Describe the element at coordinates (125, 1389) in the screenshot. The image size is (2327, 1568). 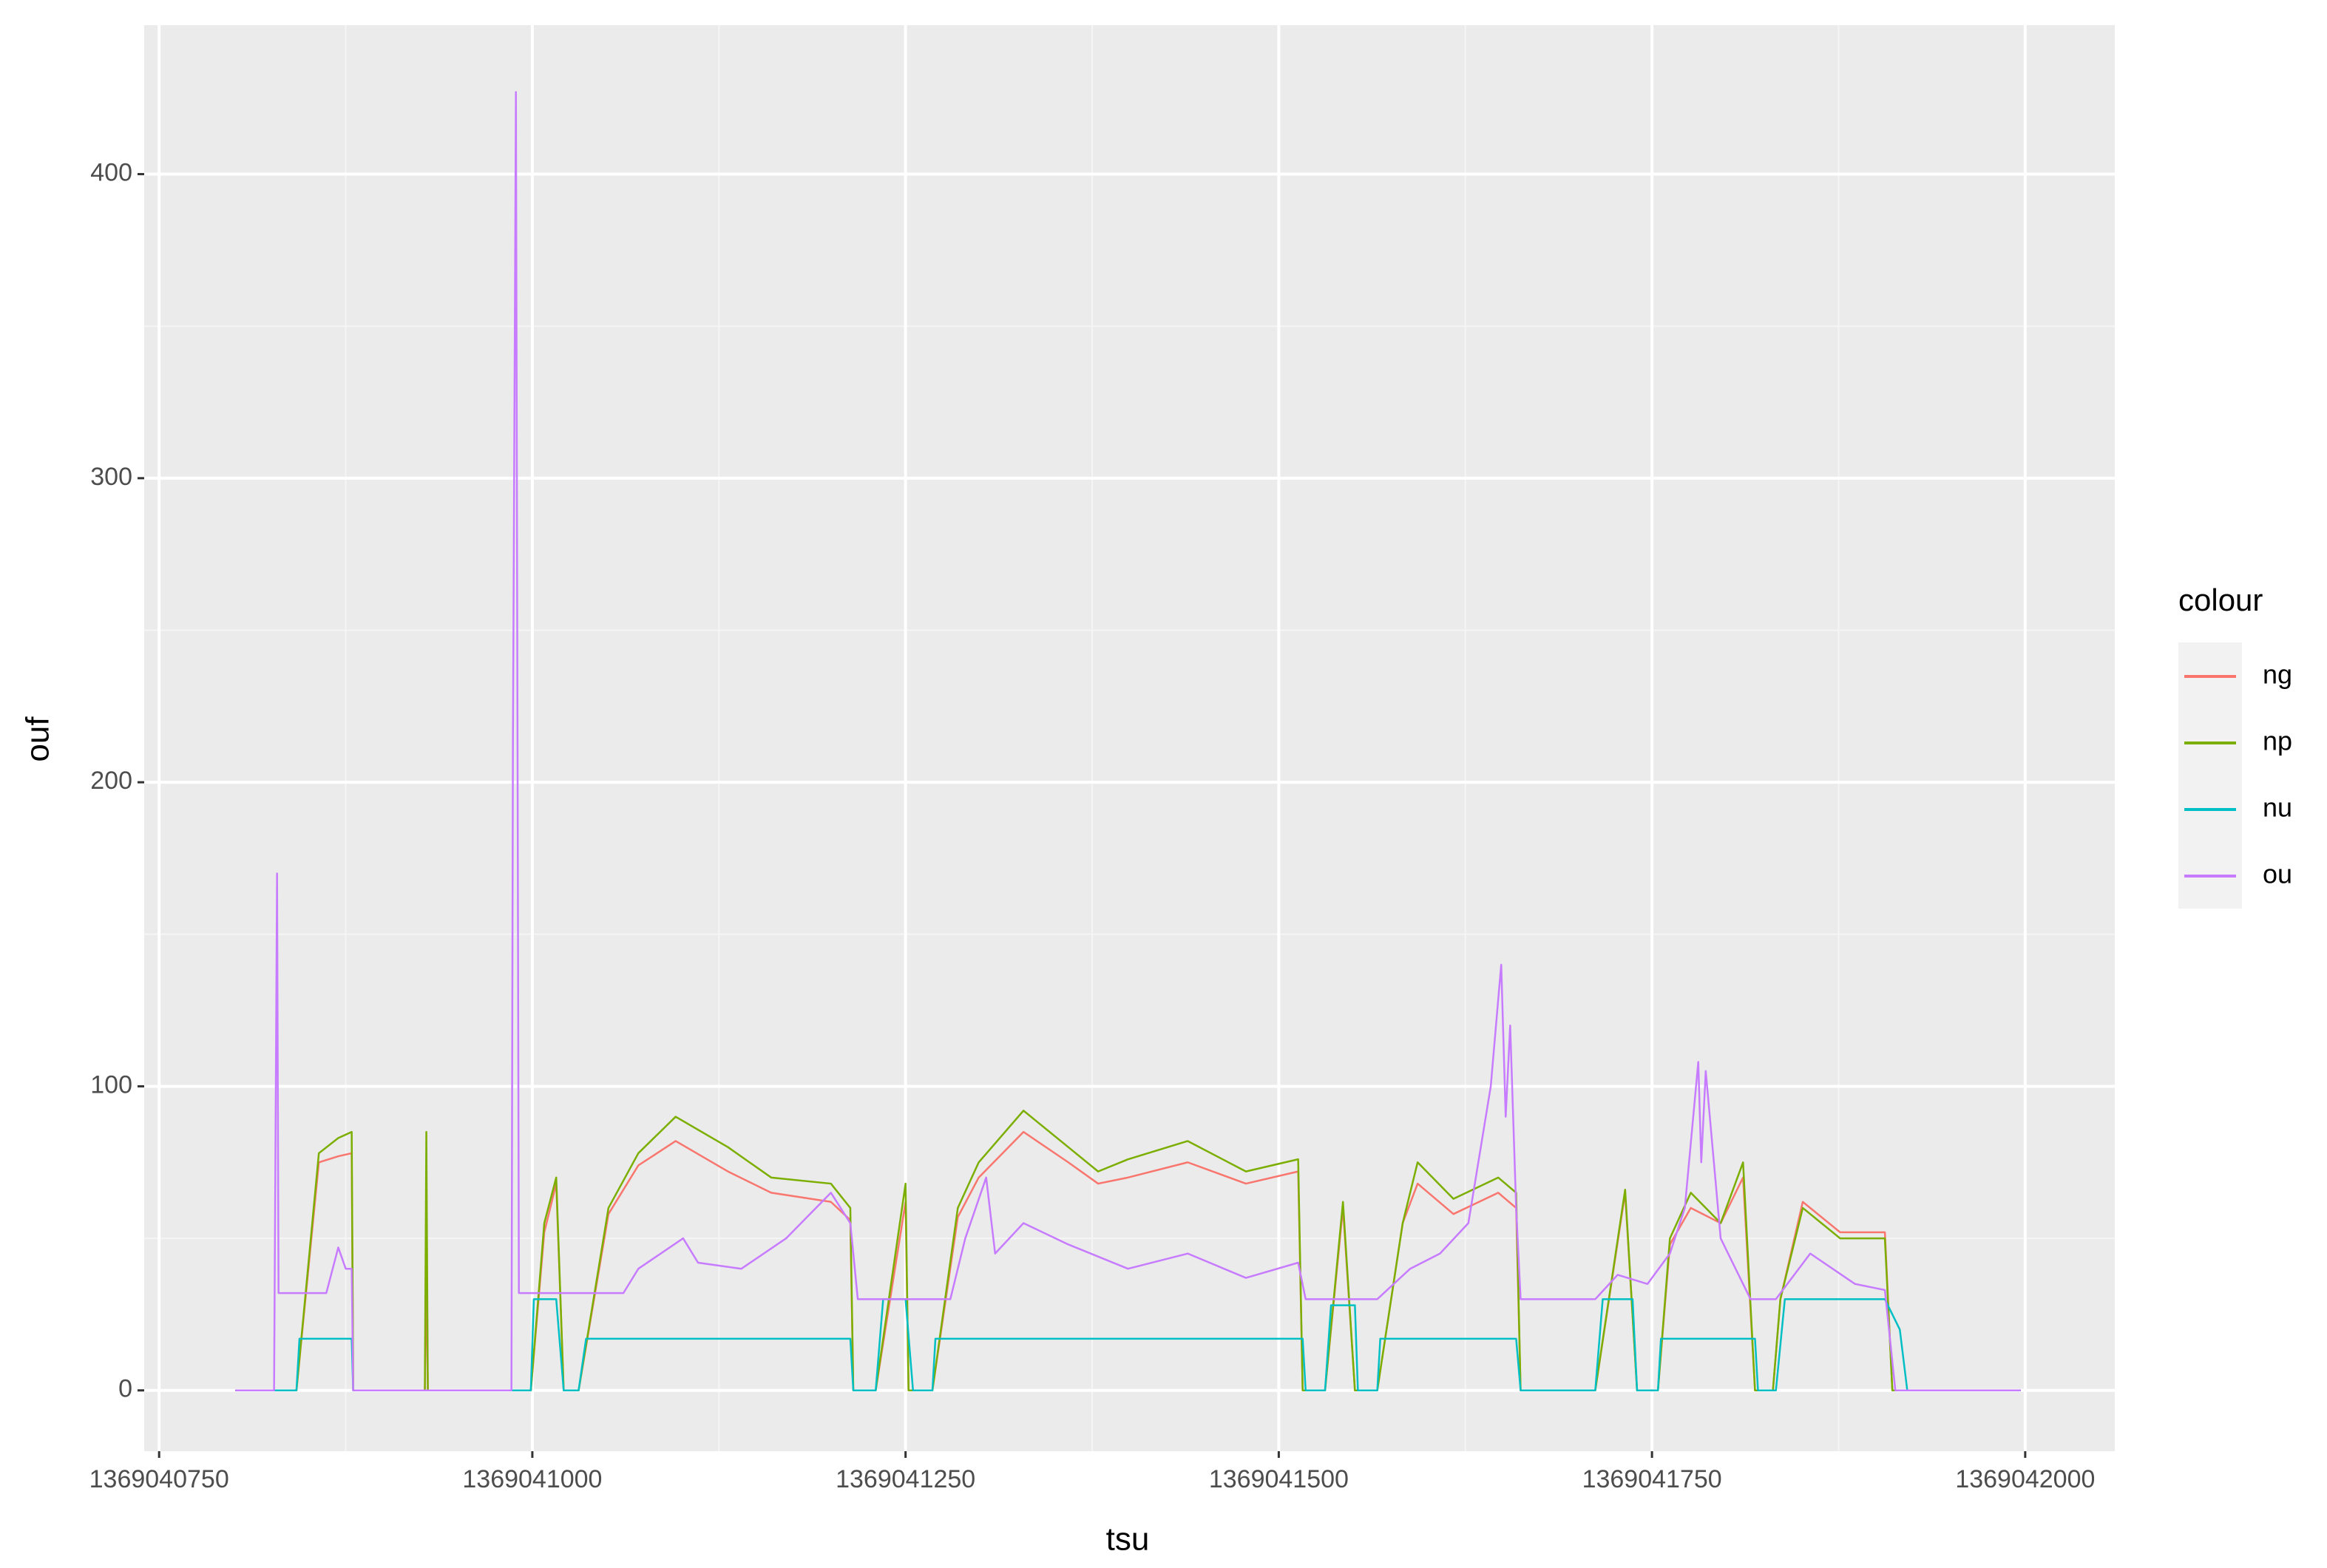
I see `y-tick-label: 0` at that location.